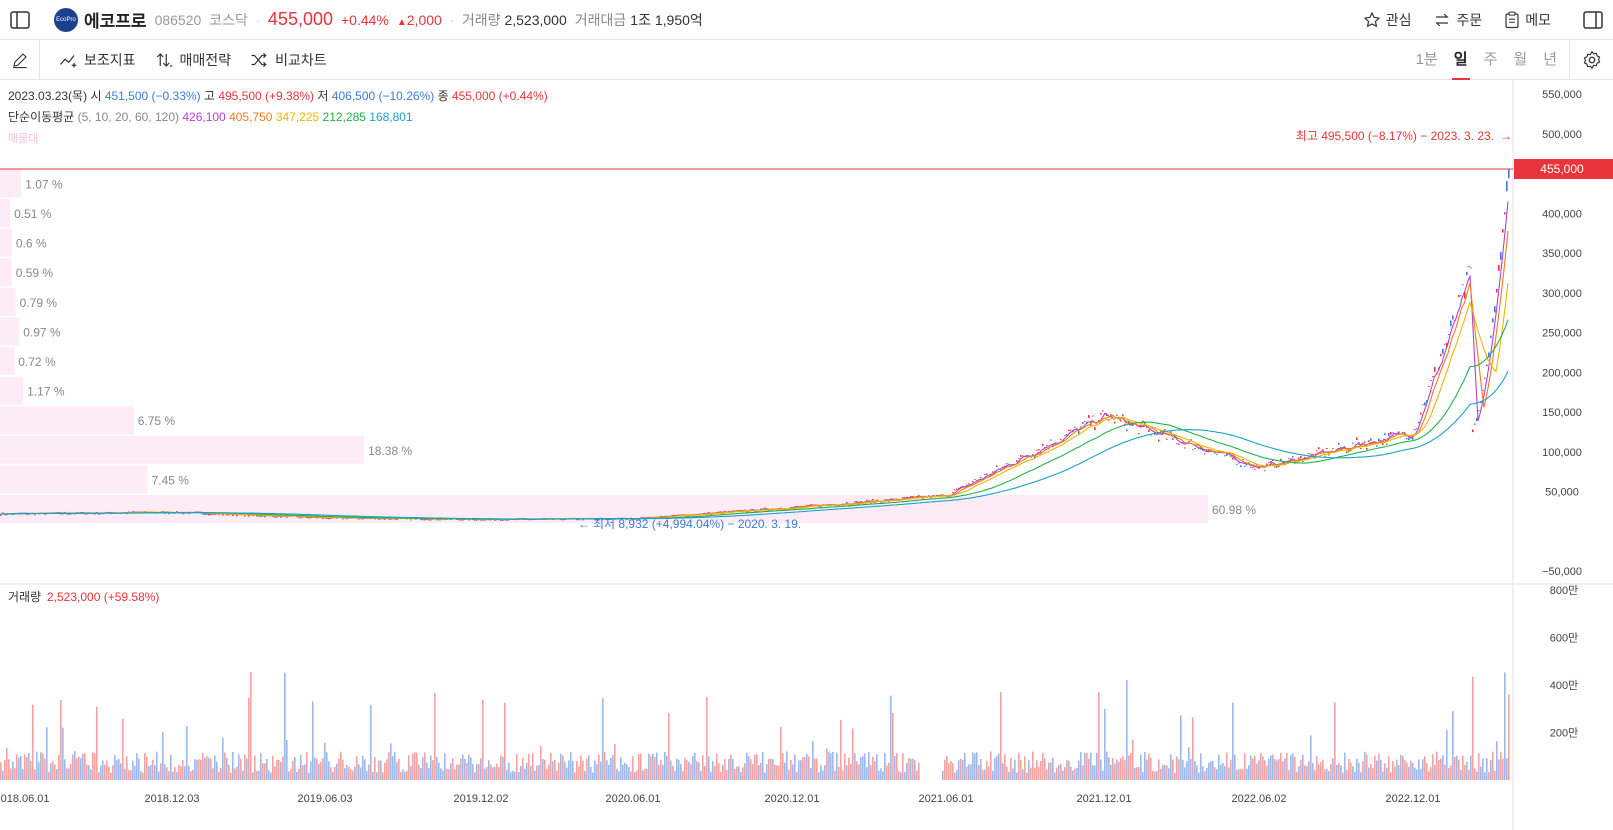  I want to click on indicators-button: 보조지표, so click(97, 60).